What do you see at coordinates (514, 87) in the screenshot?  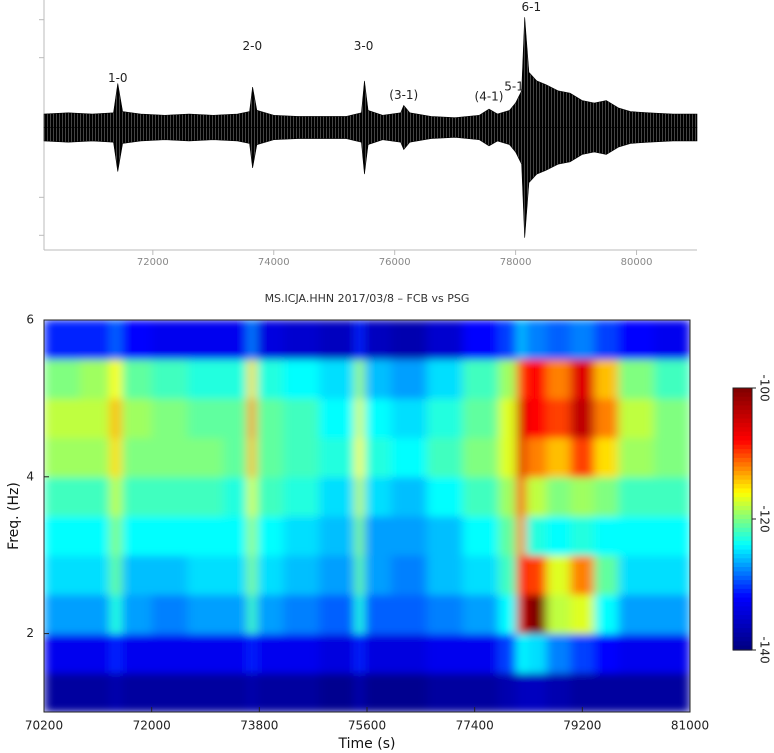 I see `annotation: 5-1` at bounding box center [514, 87].